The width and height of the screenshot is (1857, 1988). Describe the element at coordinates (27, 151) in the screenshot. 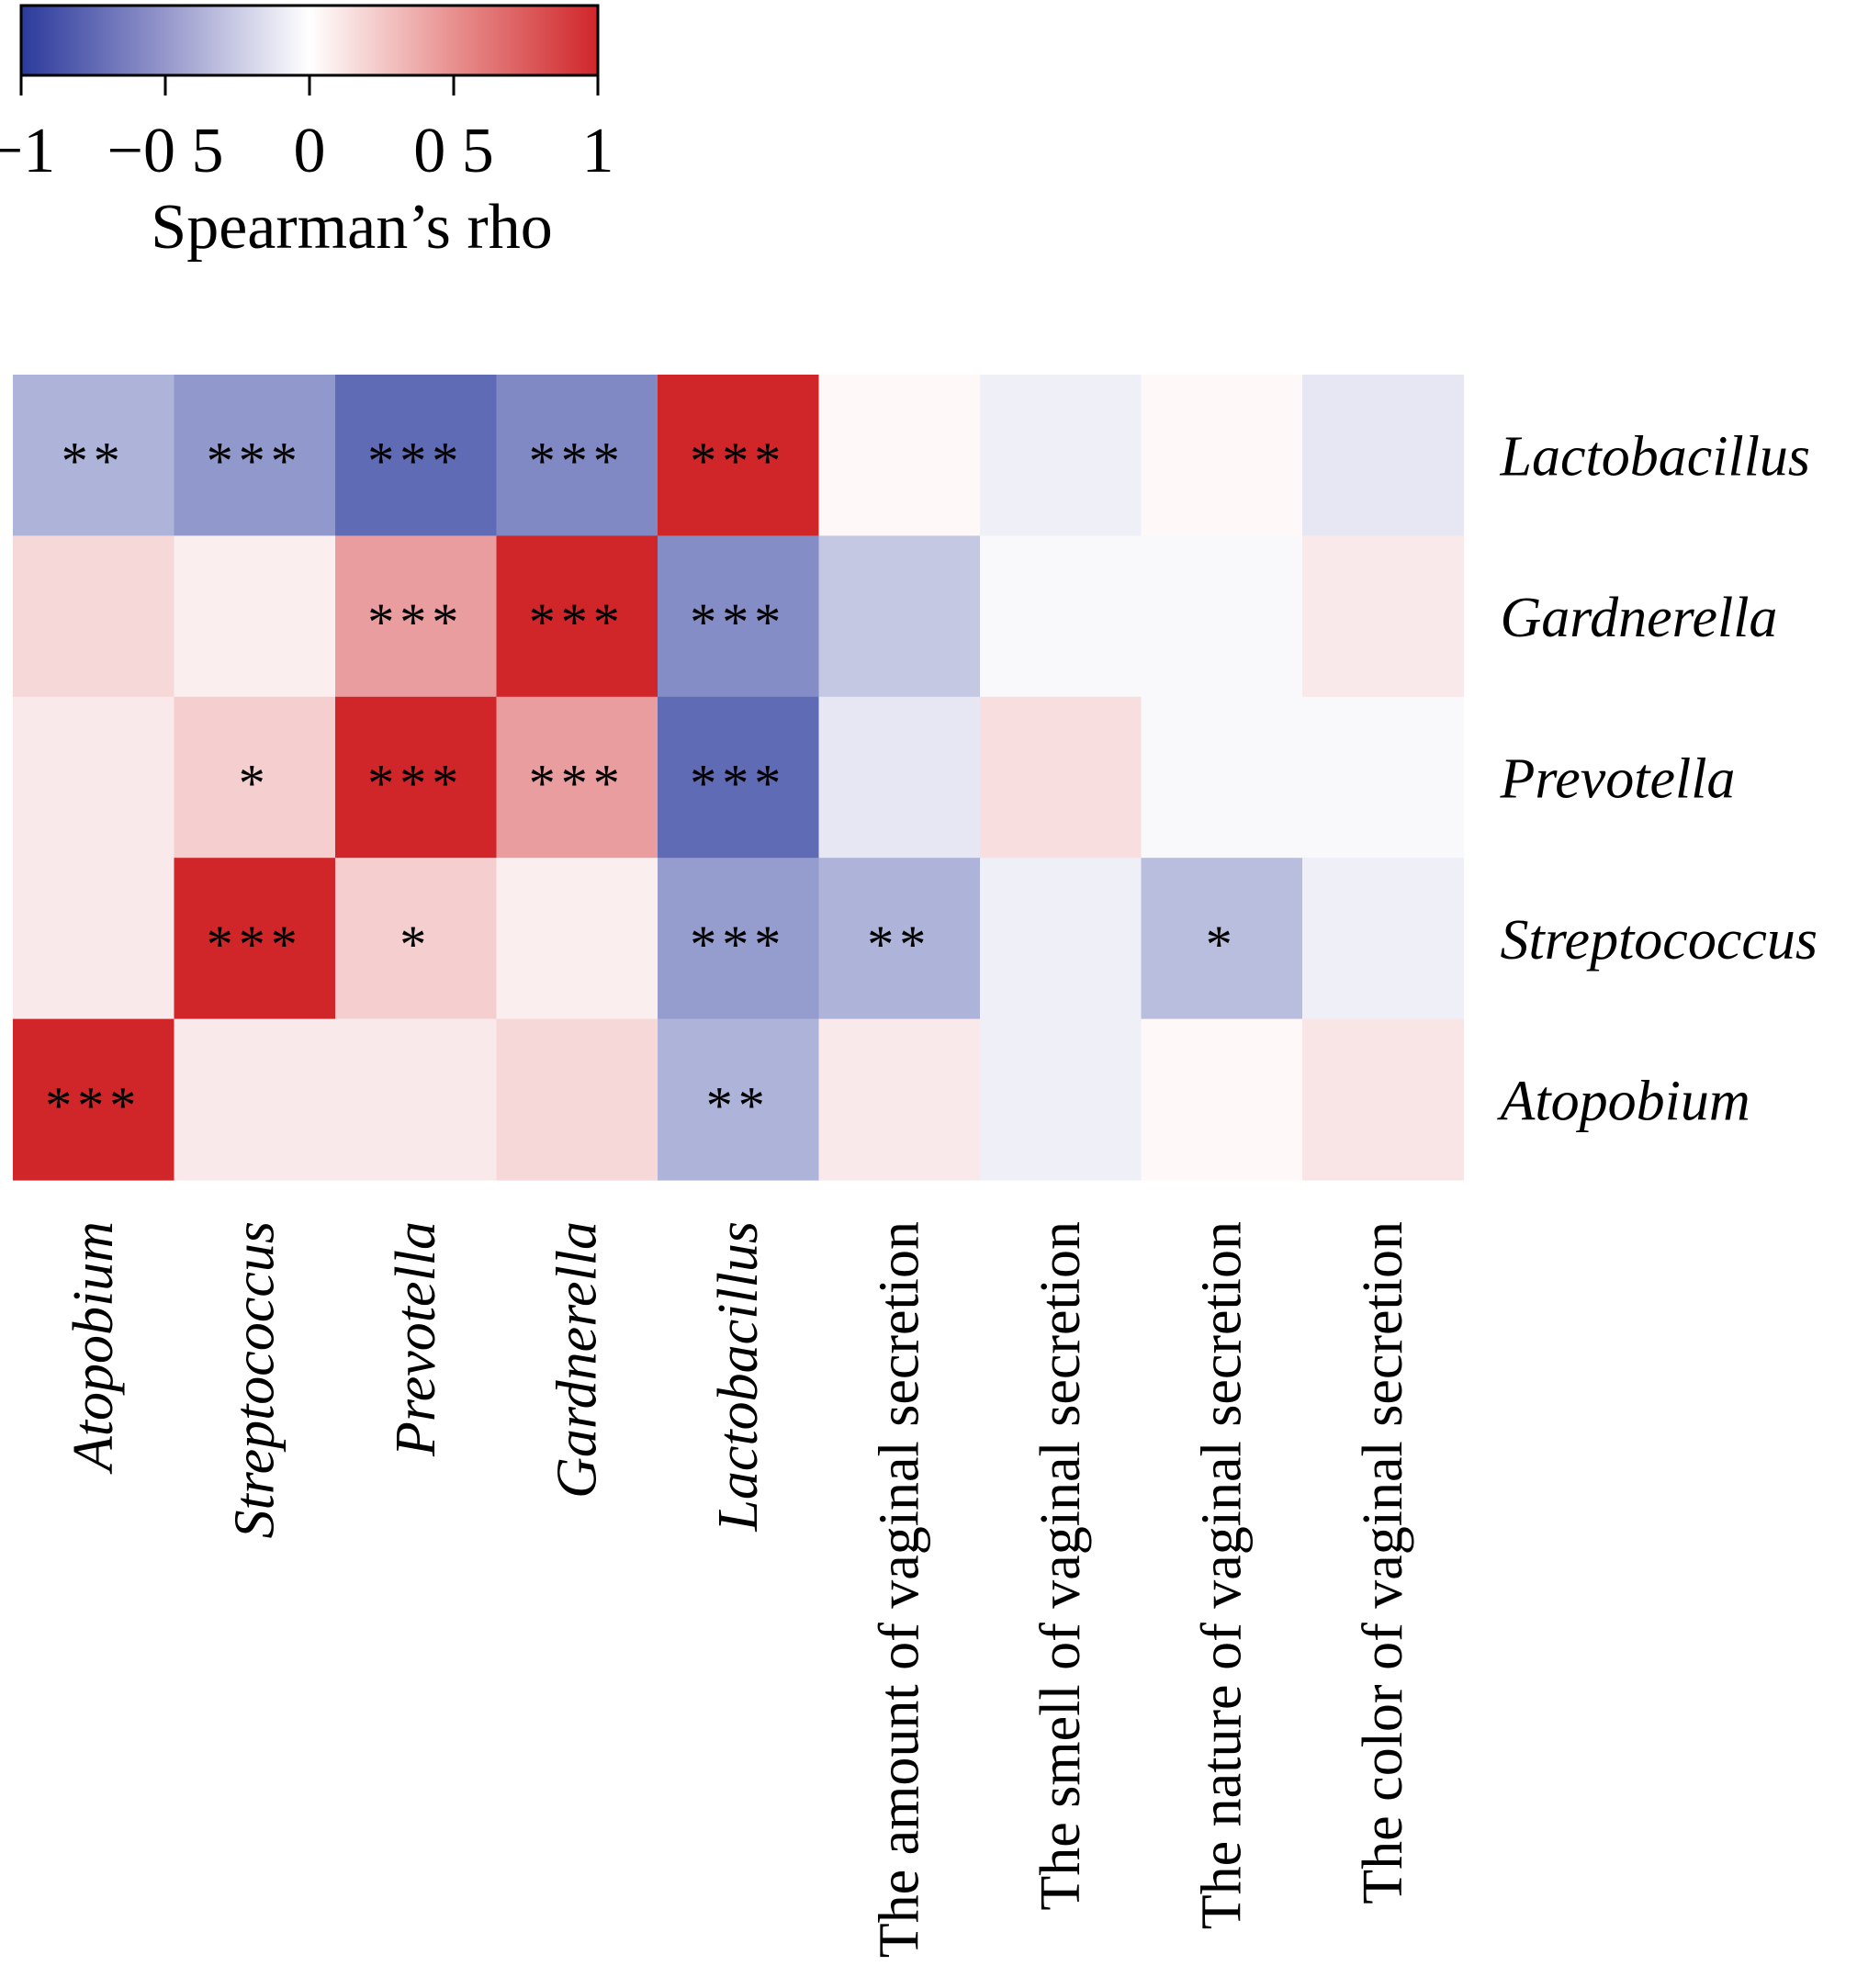

I see `colorbar-tick-label: −1` at that location.